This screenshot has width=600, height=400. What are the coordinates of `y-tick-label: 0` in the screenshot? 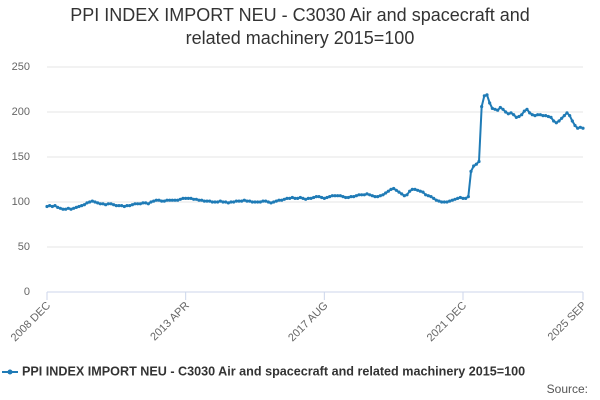 It's located at (27, 292).